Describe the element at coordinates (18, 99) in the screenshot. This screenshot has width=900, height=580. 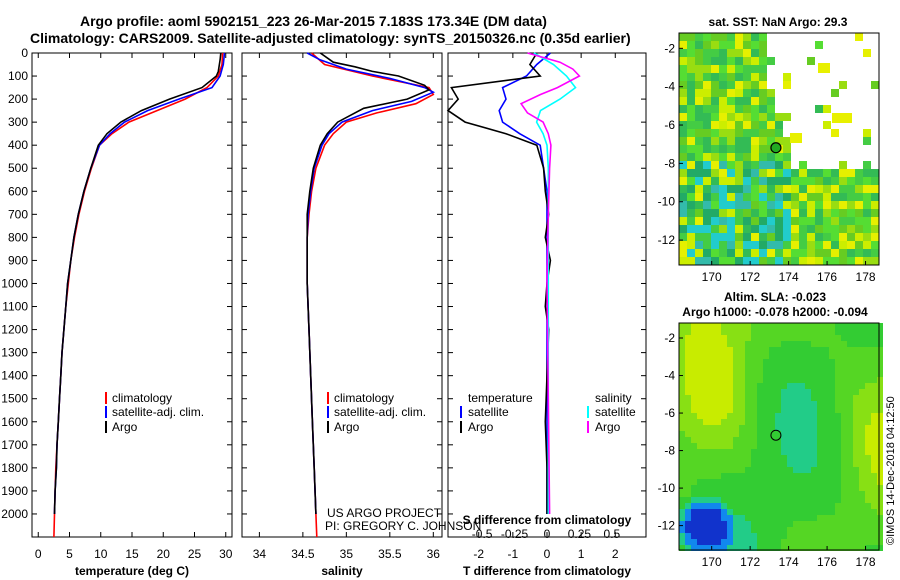
I see `depth-tick-label: 200` at that location.